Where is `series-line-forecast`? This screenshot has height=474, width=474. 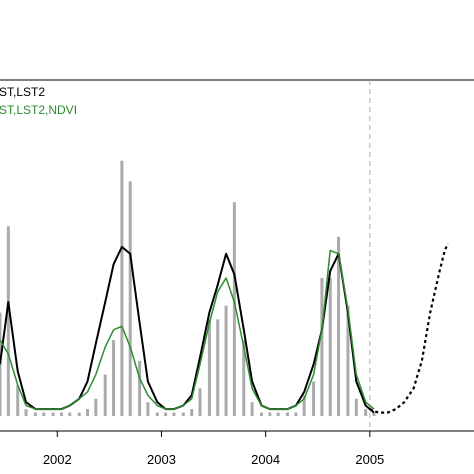
series-line-forecast is located at coordinates (409, 328).